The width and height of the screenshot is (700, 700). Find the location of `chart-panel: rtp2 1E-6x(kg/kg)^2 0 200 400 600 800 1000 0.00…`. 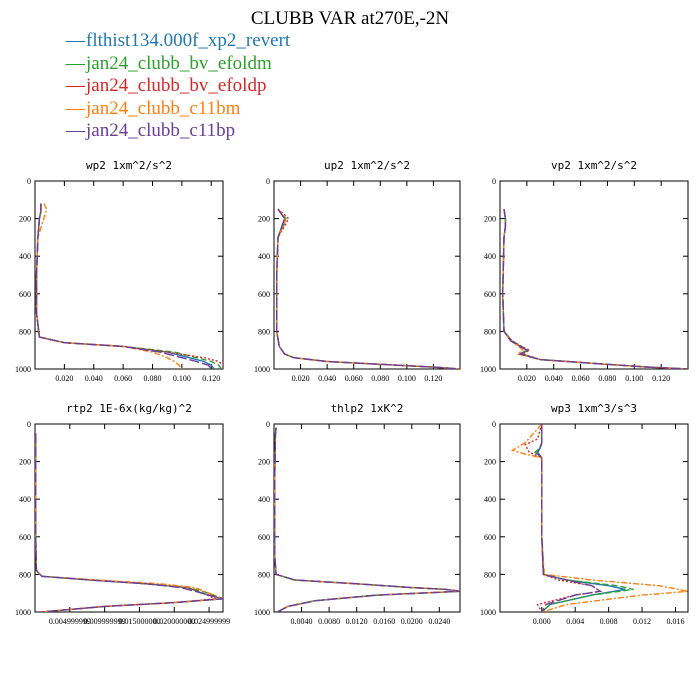

chart-panel: rtp2 1E-6x(kg/kg)^2 0 200 400 600 800 1000 0.00… is located at coordinates (122, 514).